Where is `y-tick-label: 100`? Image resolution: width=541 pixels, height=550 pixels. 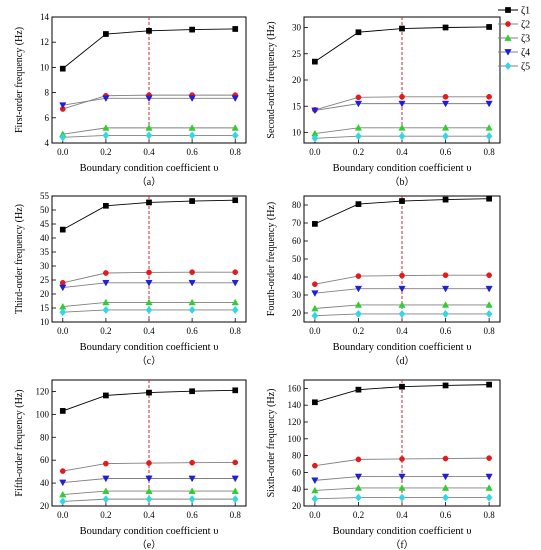
y-tick-label: 100 is located at coordinates (43, 414).